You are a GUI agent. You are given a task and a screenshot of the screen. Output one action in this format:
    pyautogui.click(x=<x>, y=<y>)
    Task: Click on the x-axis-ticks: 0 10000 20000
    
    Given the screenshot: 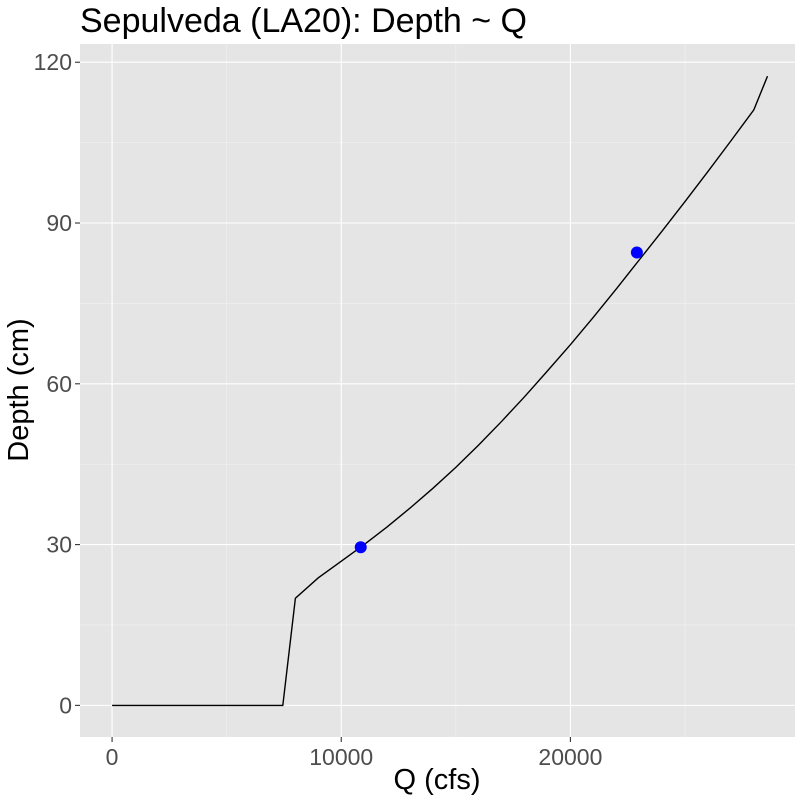 What is the action you would take?
    pyautogui.click(x=354, y=753)
    